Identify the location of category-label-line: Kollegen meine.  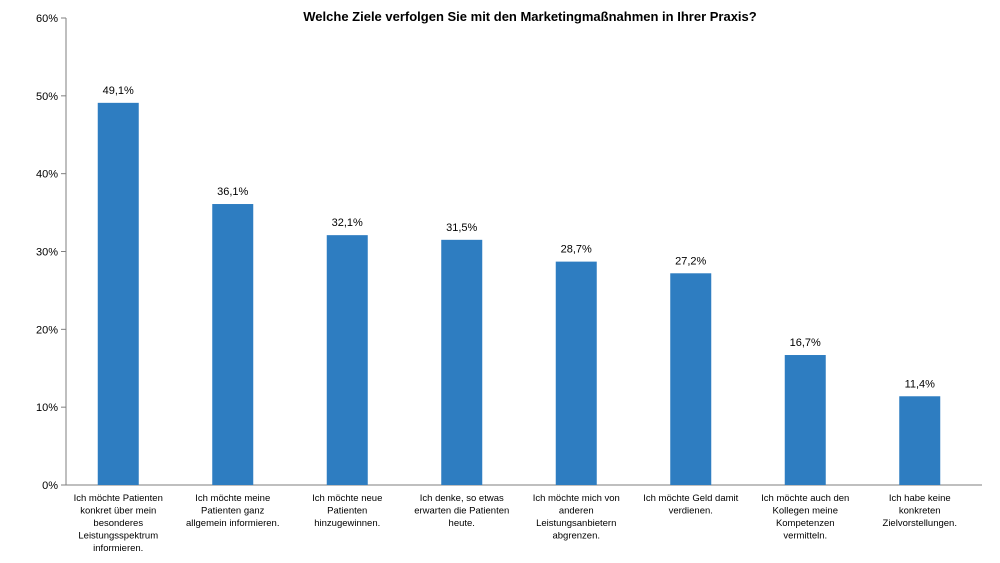
(806, 511).